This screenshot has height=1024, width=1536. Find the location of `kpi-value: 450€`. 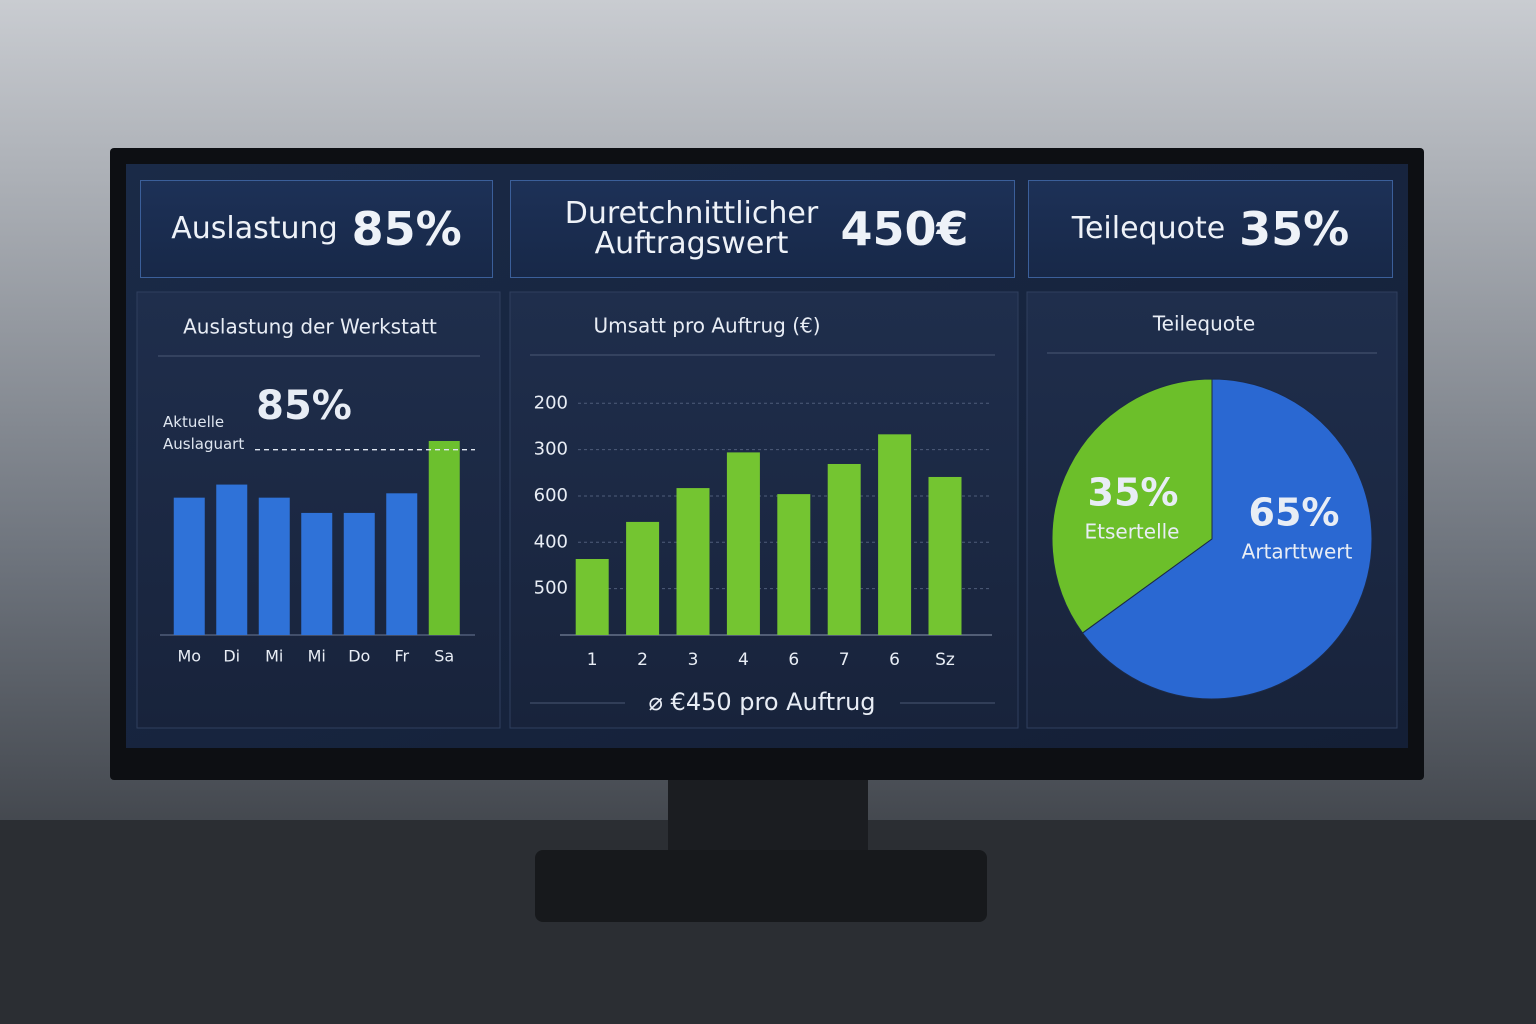

kpi-value: 450€ is located at coordinates (904, 229).